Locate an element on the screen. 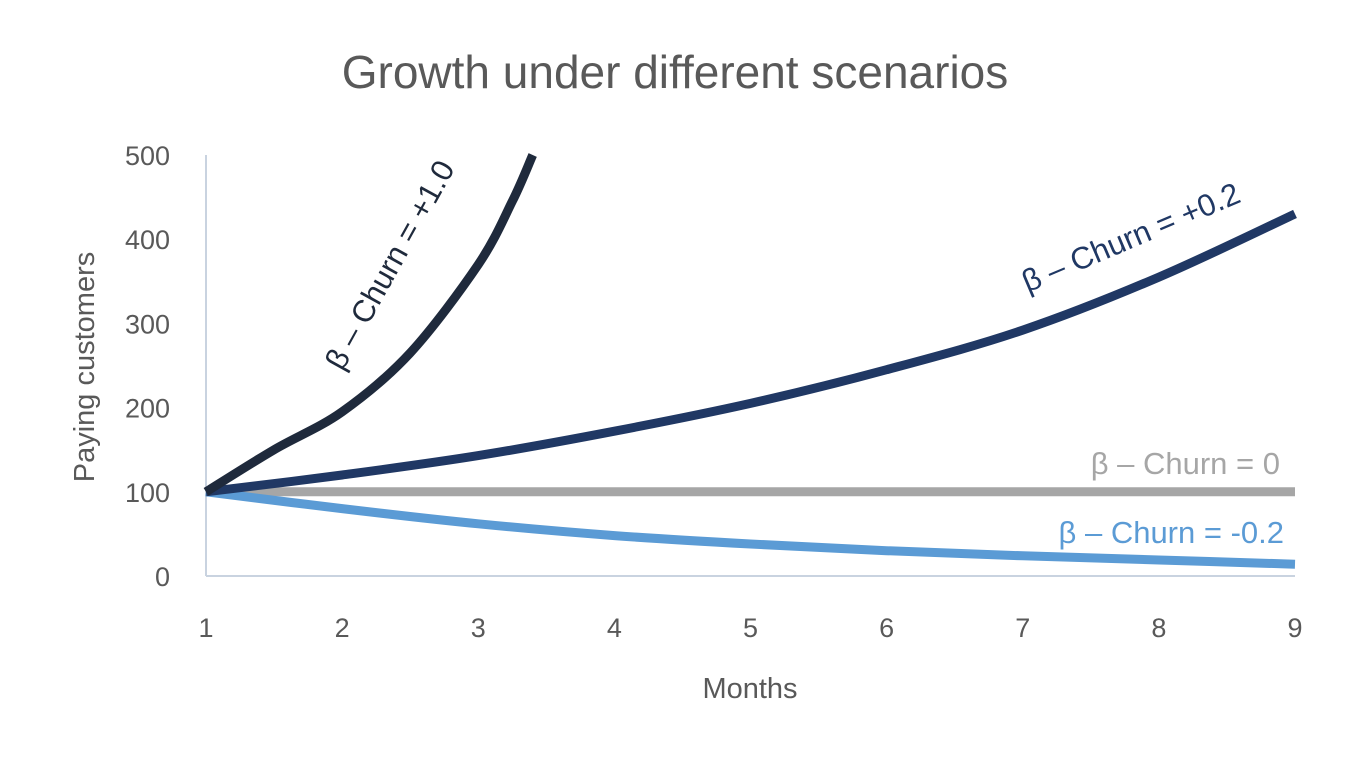 The width and height of the screenshot is (1350, 762). y-tick-label: 100 is located at coordinates (147, 493).